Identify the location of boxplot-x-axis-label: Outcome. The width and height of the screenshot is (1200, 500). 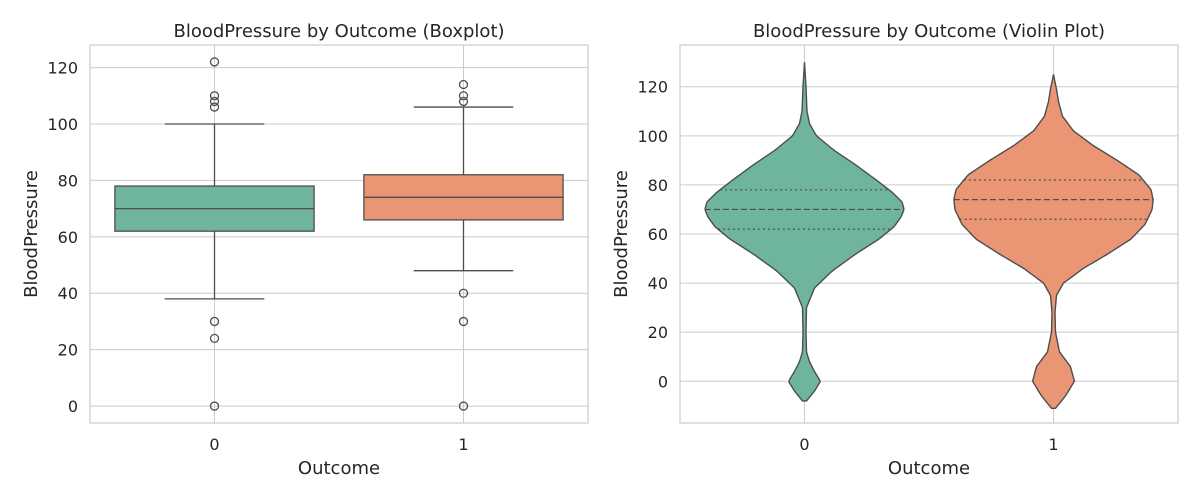
(339, 468).